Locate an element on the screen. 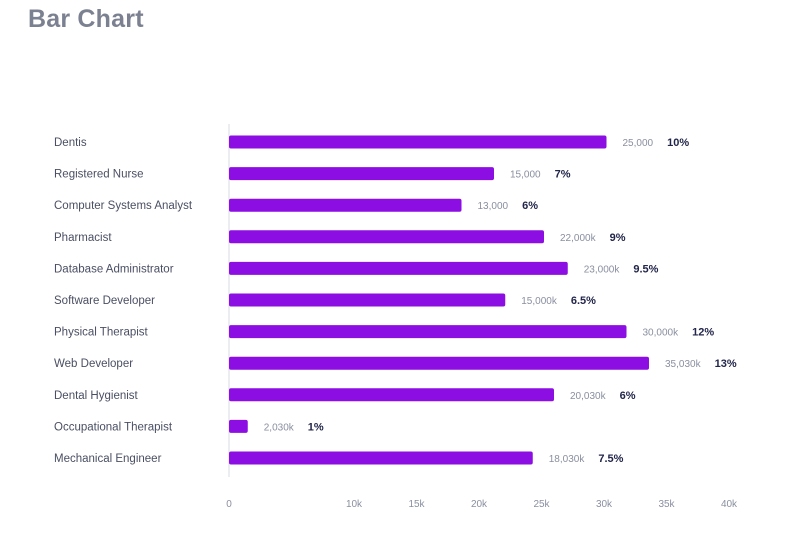  value-label: 23,000k is located at coordinates (602, 269).